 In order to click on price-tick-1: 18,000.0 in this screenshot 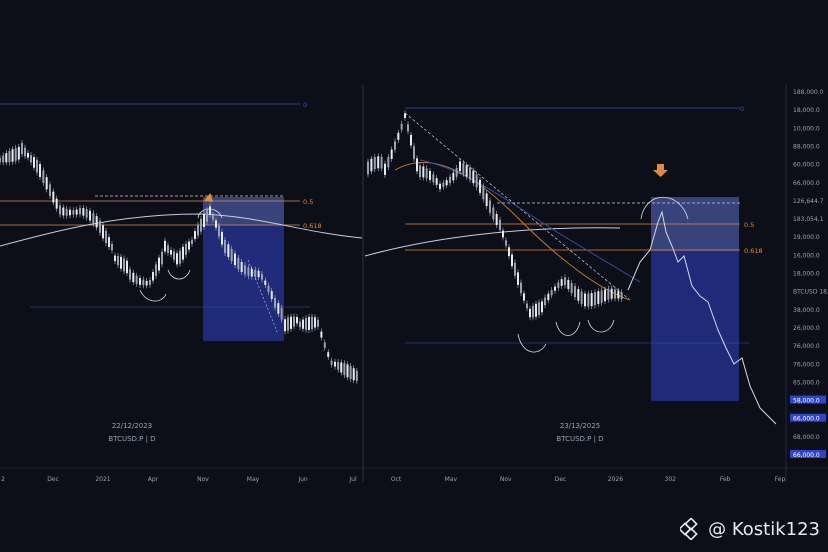, I will do `click(806, 110)`.